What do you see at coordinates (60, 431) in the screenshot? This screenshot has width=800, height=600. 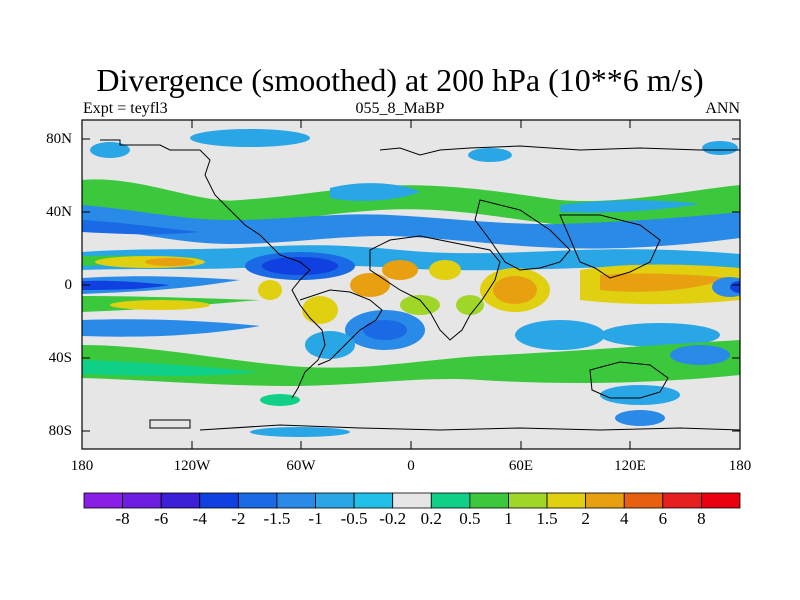 I see `y-tick-label: 80S` at bounding box center [60, 431].